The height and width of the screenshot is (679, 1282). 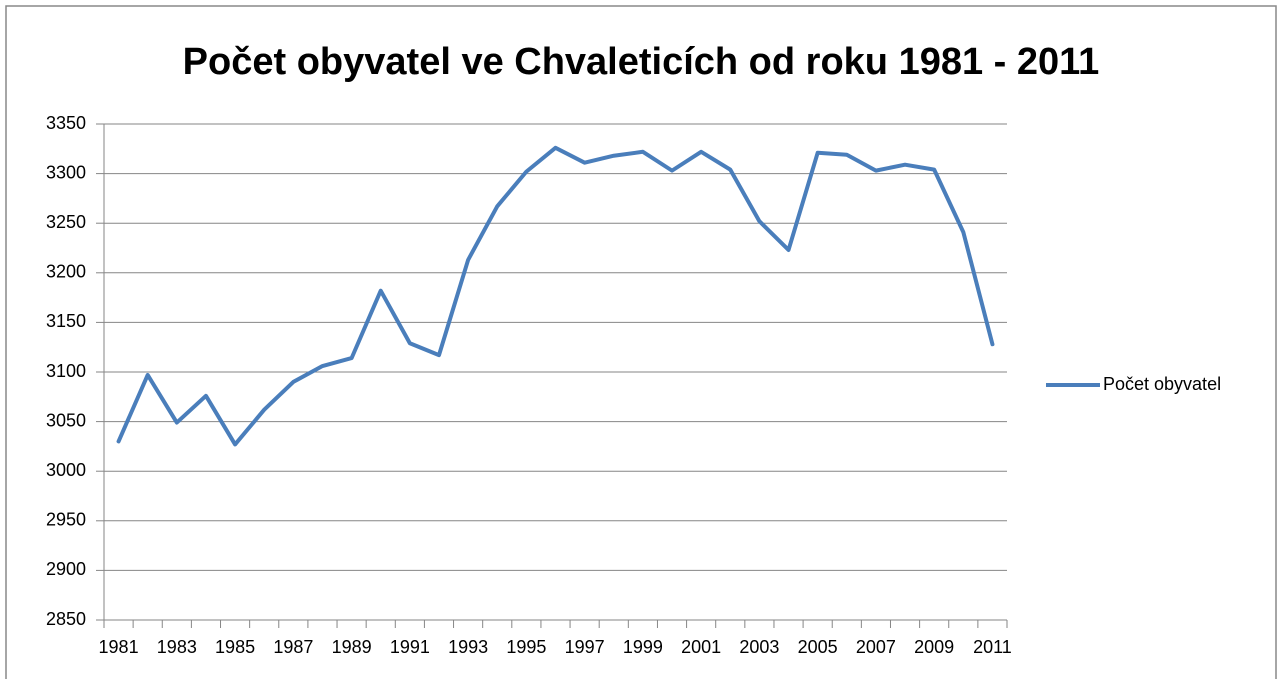 I want to click on y-tick-label: 3000, so click(x=66, y=470).